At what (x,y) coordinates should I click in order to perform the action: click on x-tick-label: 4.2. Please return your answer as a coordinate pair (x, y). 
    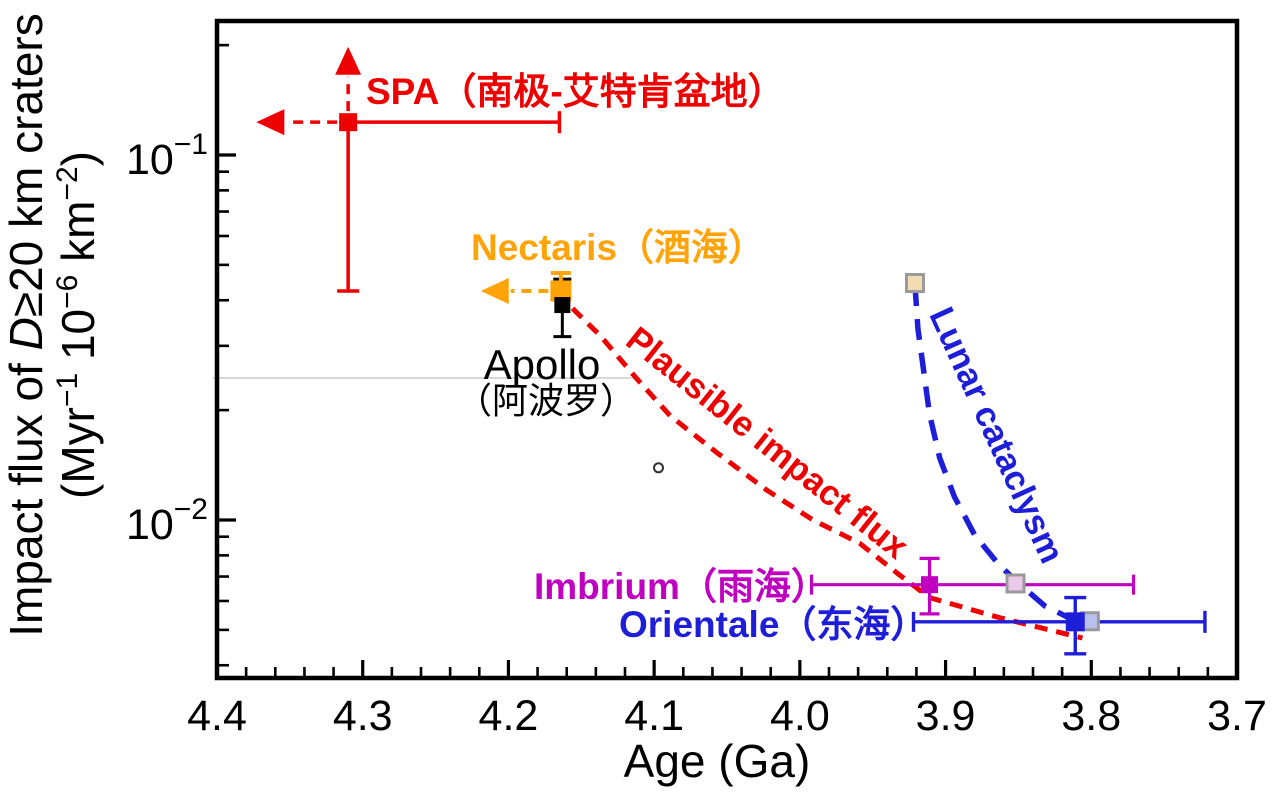
    Looking at the image, I should click on (509, 716).